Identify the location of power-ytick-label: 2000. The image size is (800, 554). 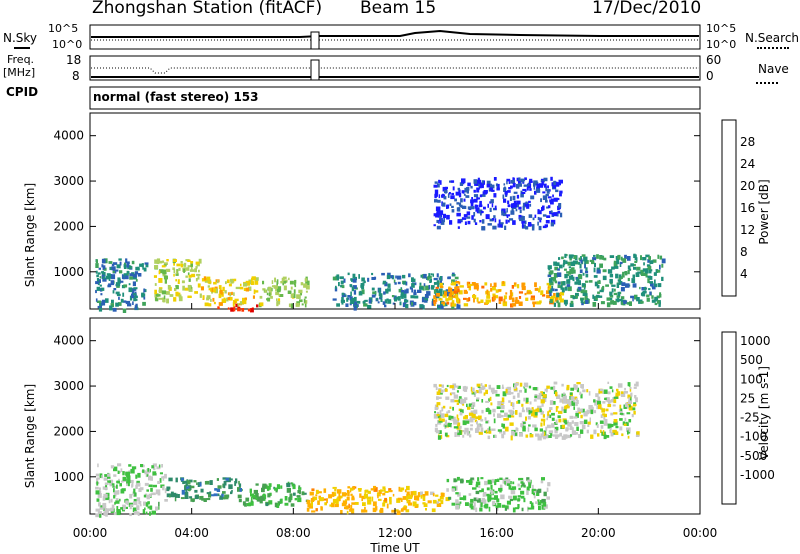
(68, 226).